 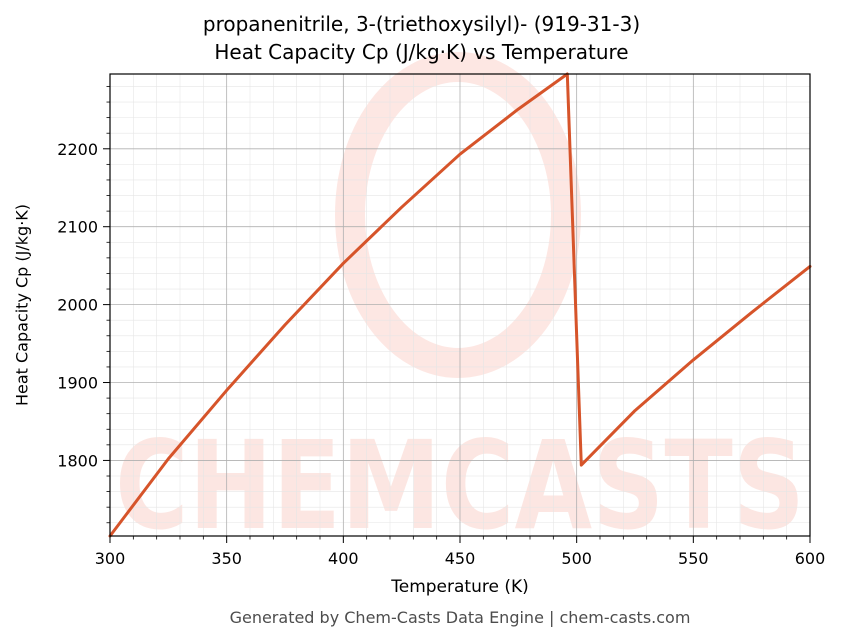 I want to click on y-axis-label: Heat Capacity Cp (J/kg·K), so click(x=22, y=305).